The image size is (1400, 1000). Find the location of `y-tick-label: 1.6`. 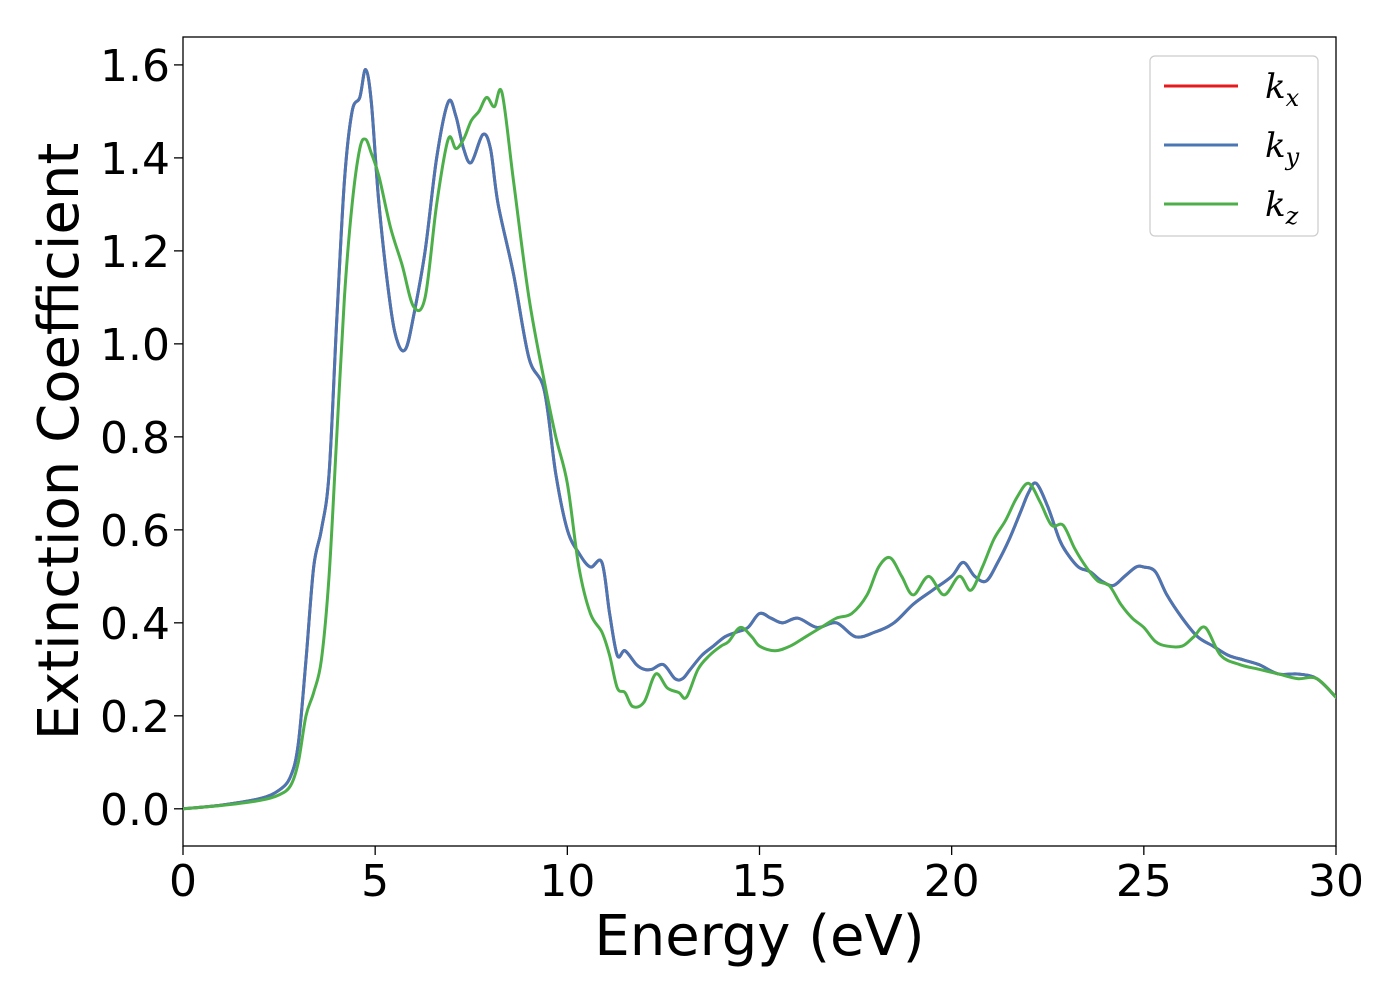

y-tick-label: 1.6 is located at coordinates (135, 66).